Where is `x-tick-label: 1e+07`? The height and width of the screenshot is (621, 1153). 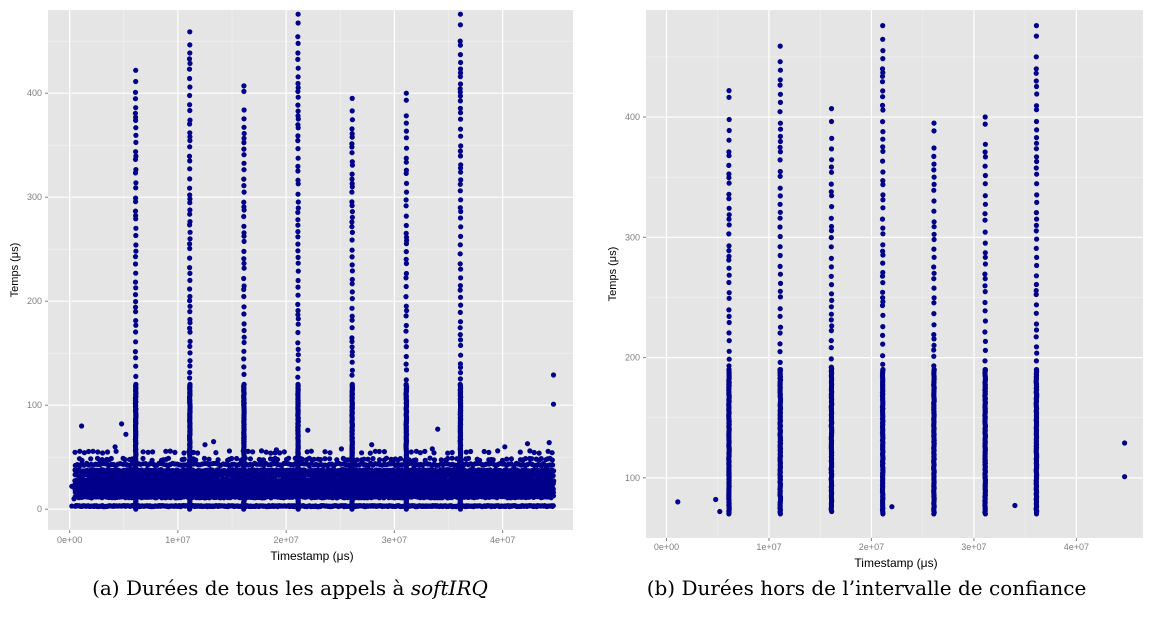 x-tick-label: 1e+07 is located at coordinates (177, 540).